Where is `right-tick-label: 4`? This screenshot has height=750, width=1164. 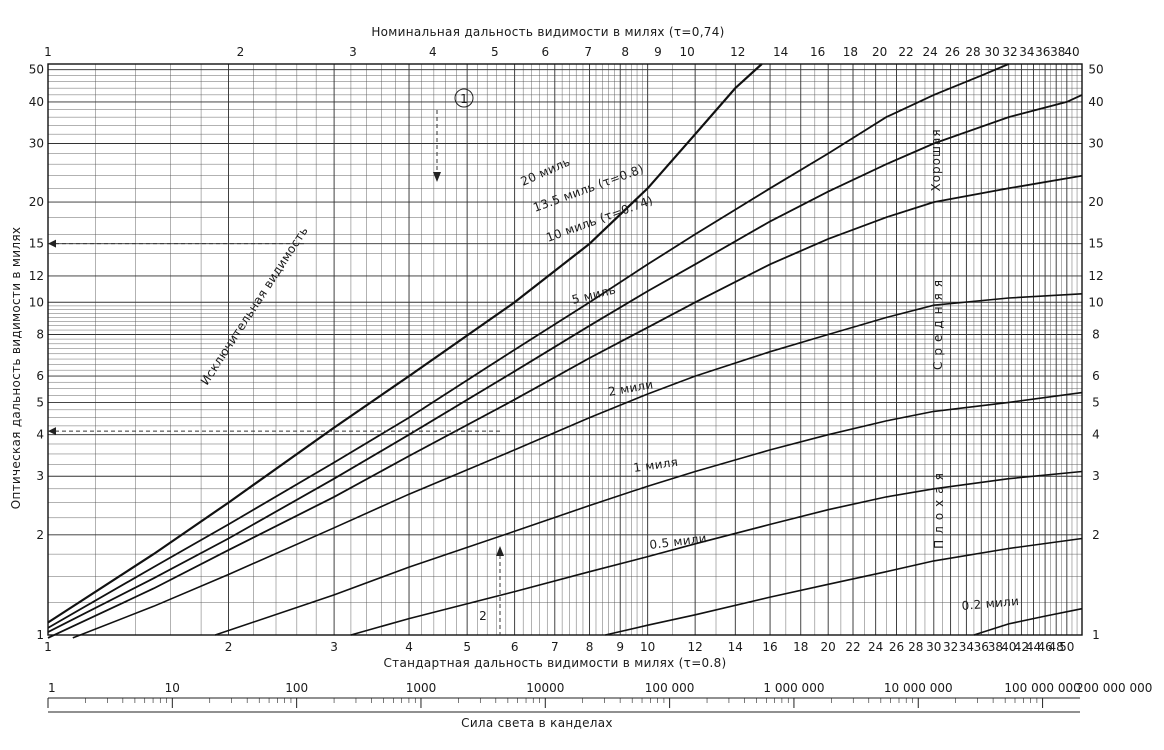
right-tick-label: 4 is located at coordinates (1096, 435).